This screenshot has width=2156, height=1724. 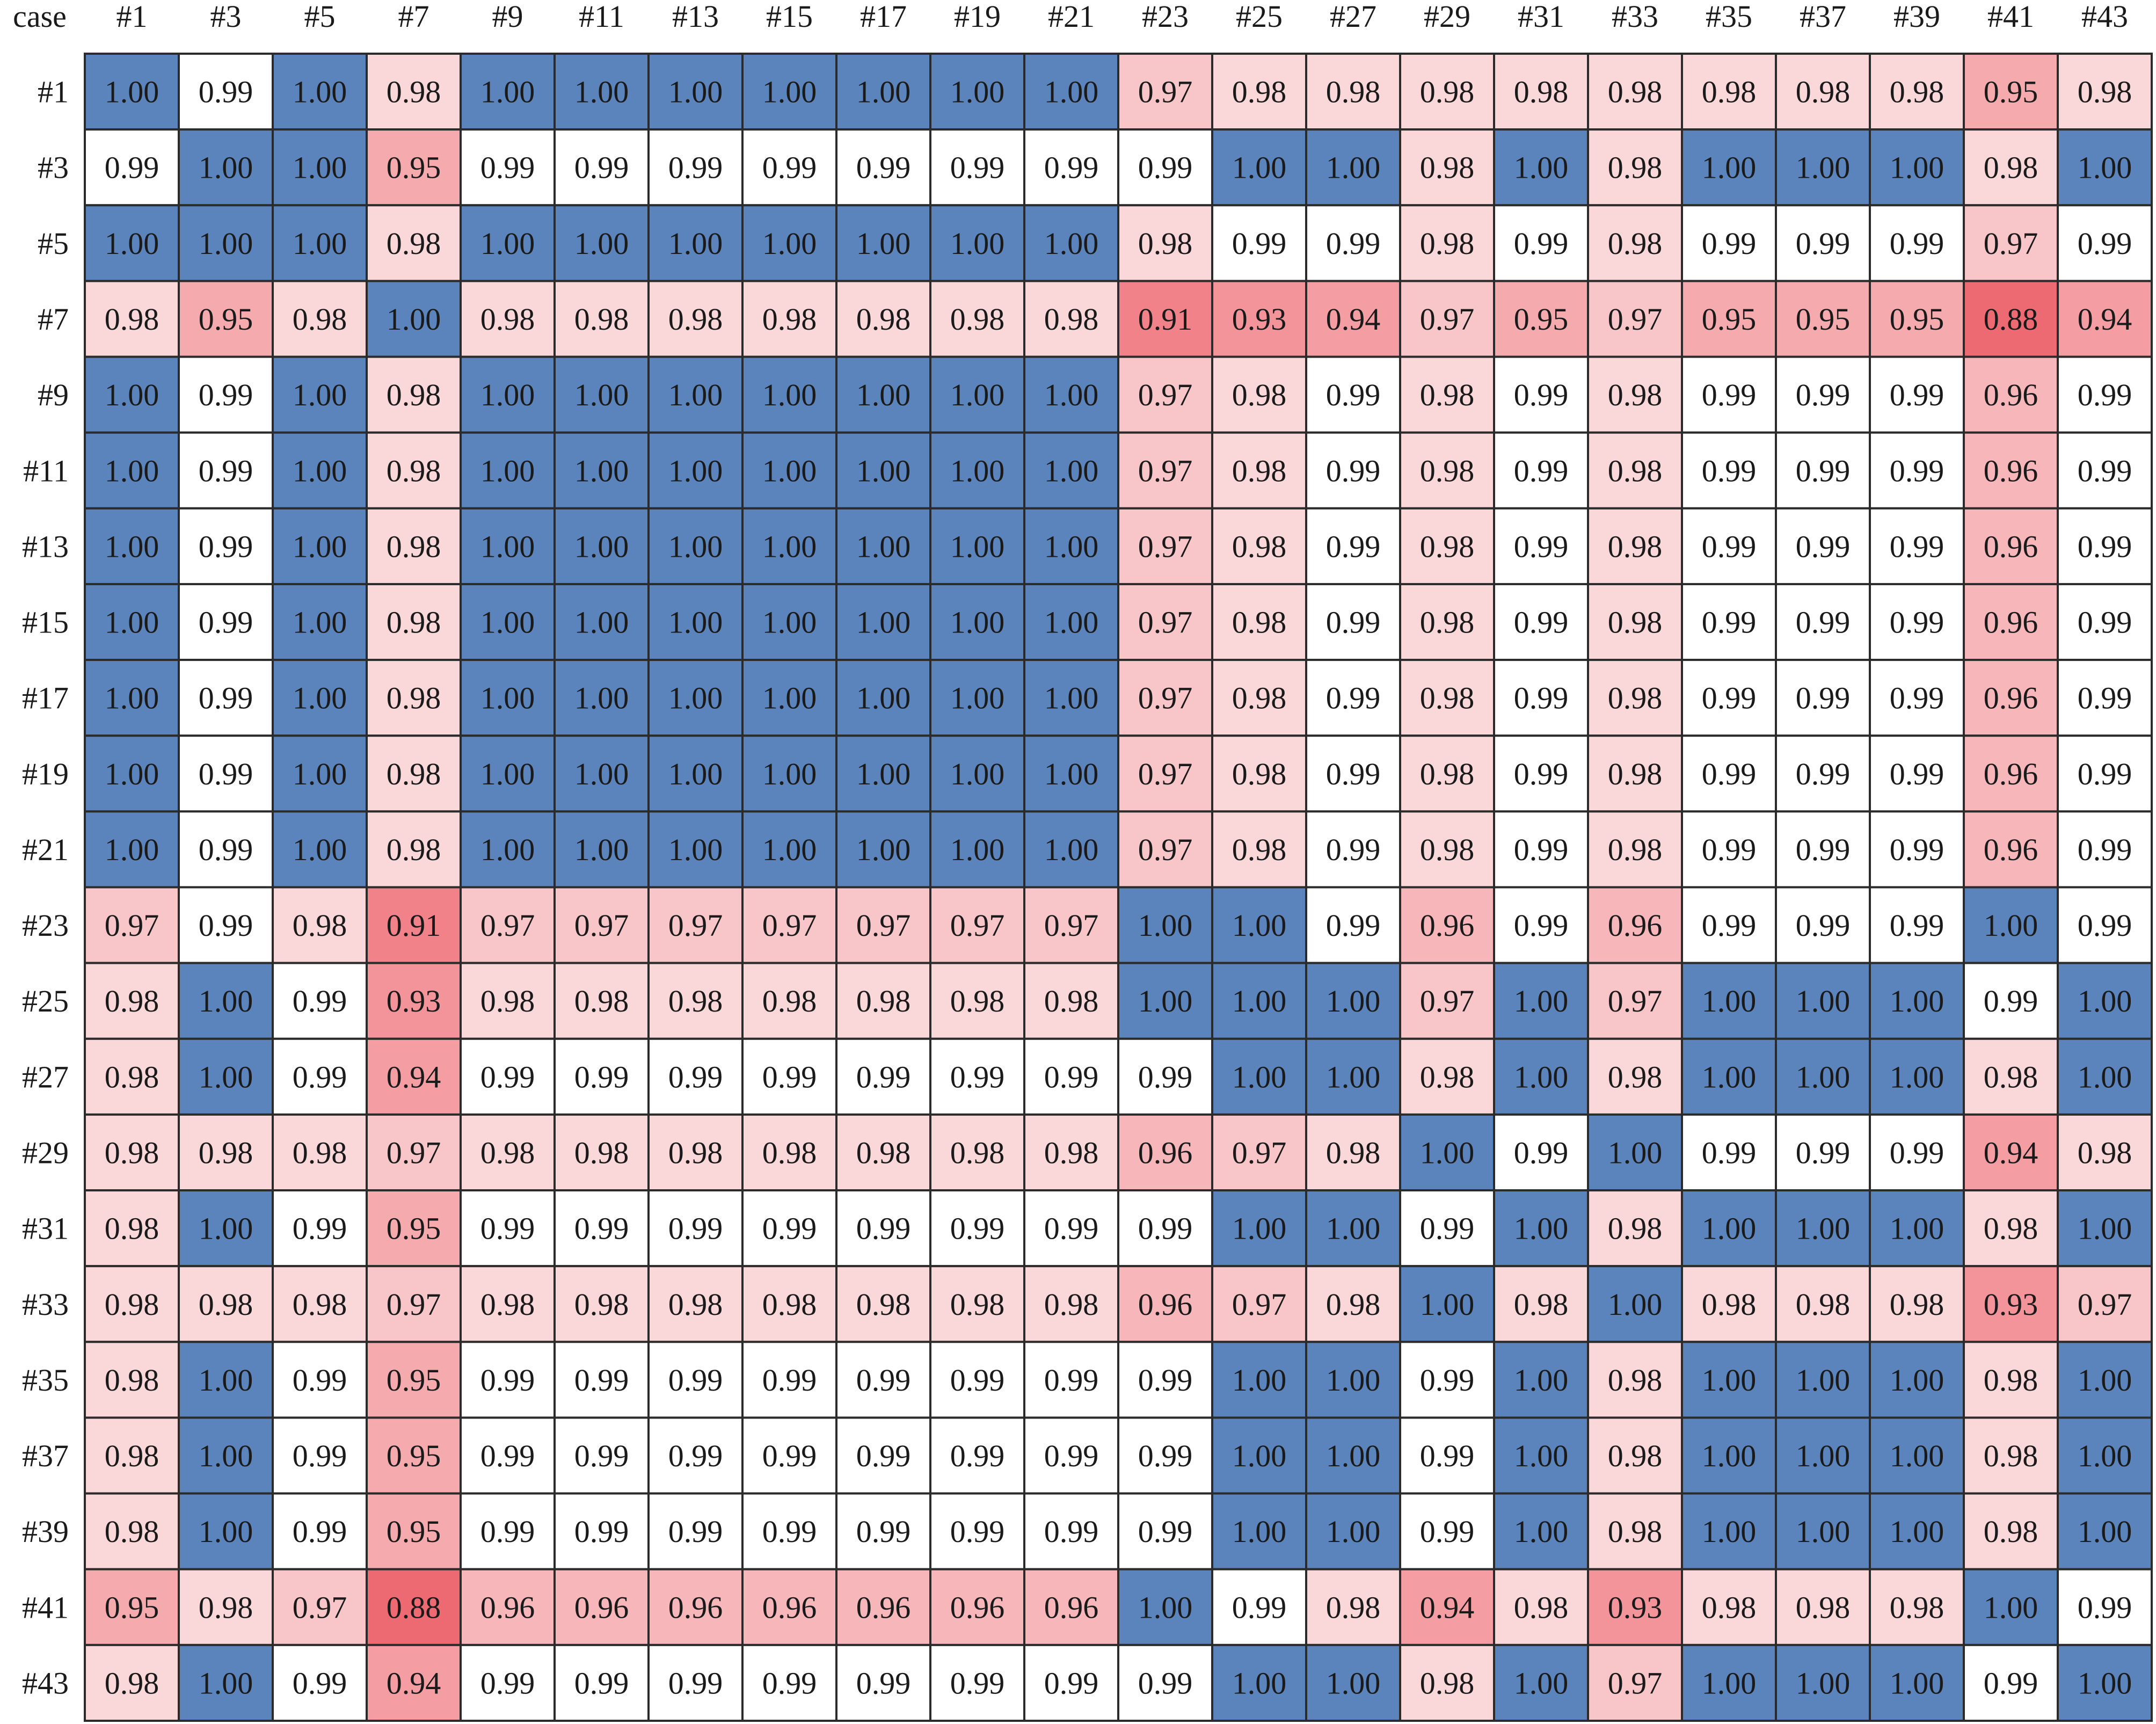 I want to click on row-label: #23, so click(x=45, y=926).